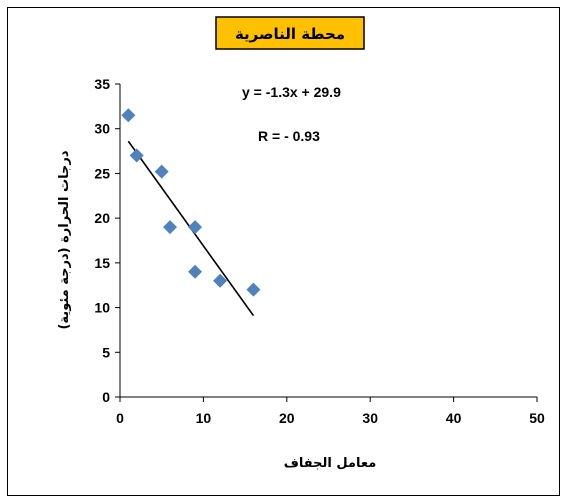  What do you see at coordinates (102, 218) in the screenshot?
I see `y-tick-label: 20` at bounding box center [102, 218].